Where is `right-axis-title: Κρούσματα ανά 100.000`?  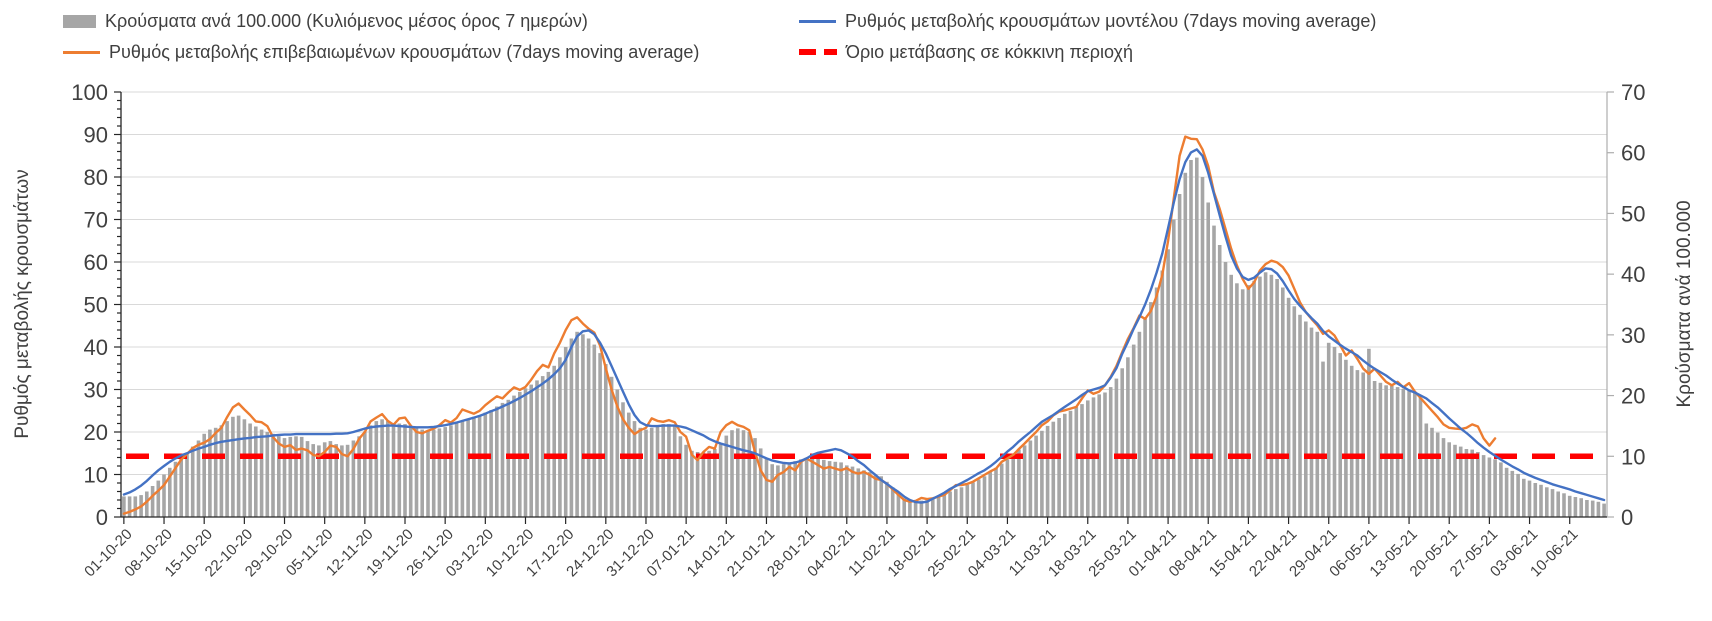
right-axis-title: Κρούσματα ανά 100.000 is located at coordinates (1684, 303).